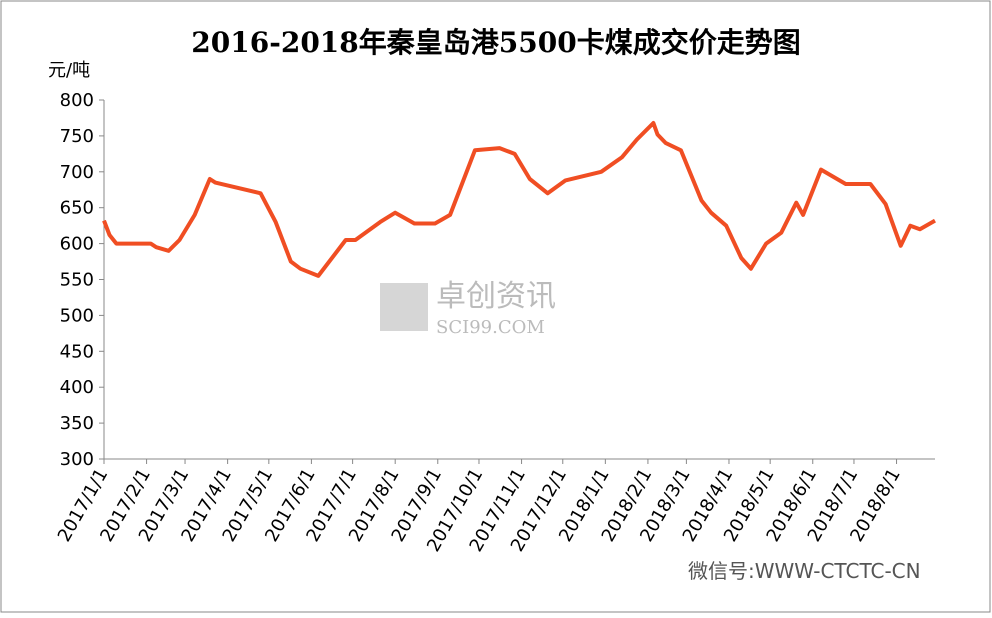 The width and height of the screenshot is (992, 618). What do you see at coordinates (490, 327) in the screenshot?
I see `watermark-sub: SCI99.COM` at bounding box center [490, 327].